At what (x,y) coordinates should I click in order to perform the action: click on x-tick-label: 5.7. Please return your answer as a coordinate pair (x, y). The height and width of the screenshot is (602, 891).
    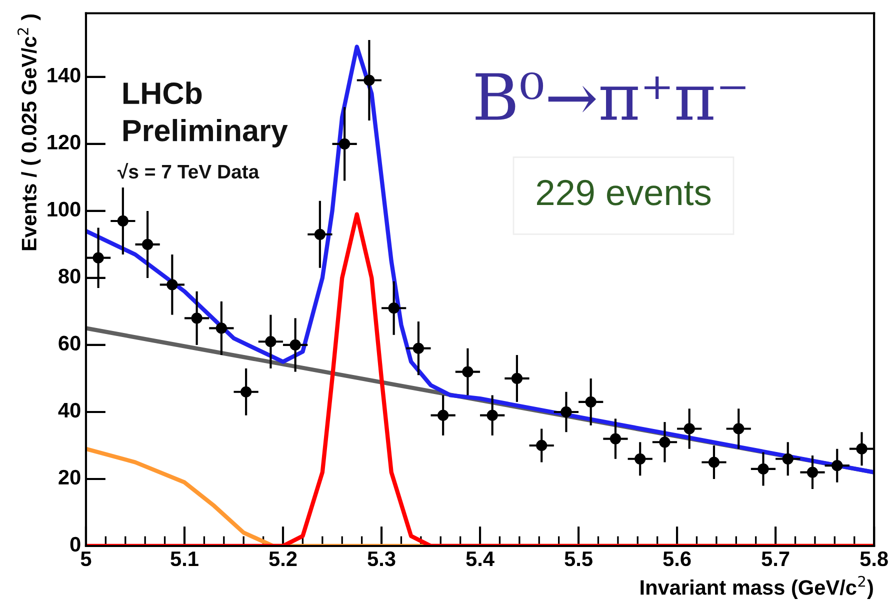
    Looking at the image, I should click on (776, 559).